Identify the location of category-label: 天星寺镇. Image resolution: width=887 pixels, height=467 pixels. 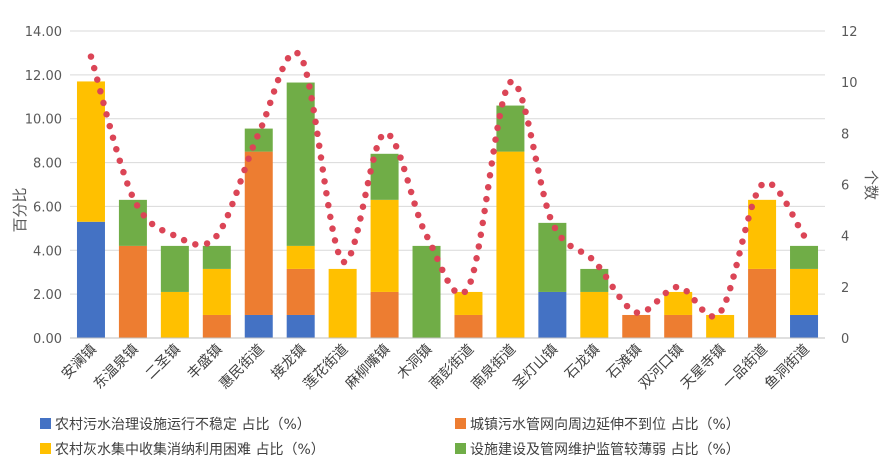
(703, 367).